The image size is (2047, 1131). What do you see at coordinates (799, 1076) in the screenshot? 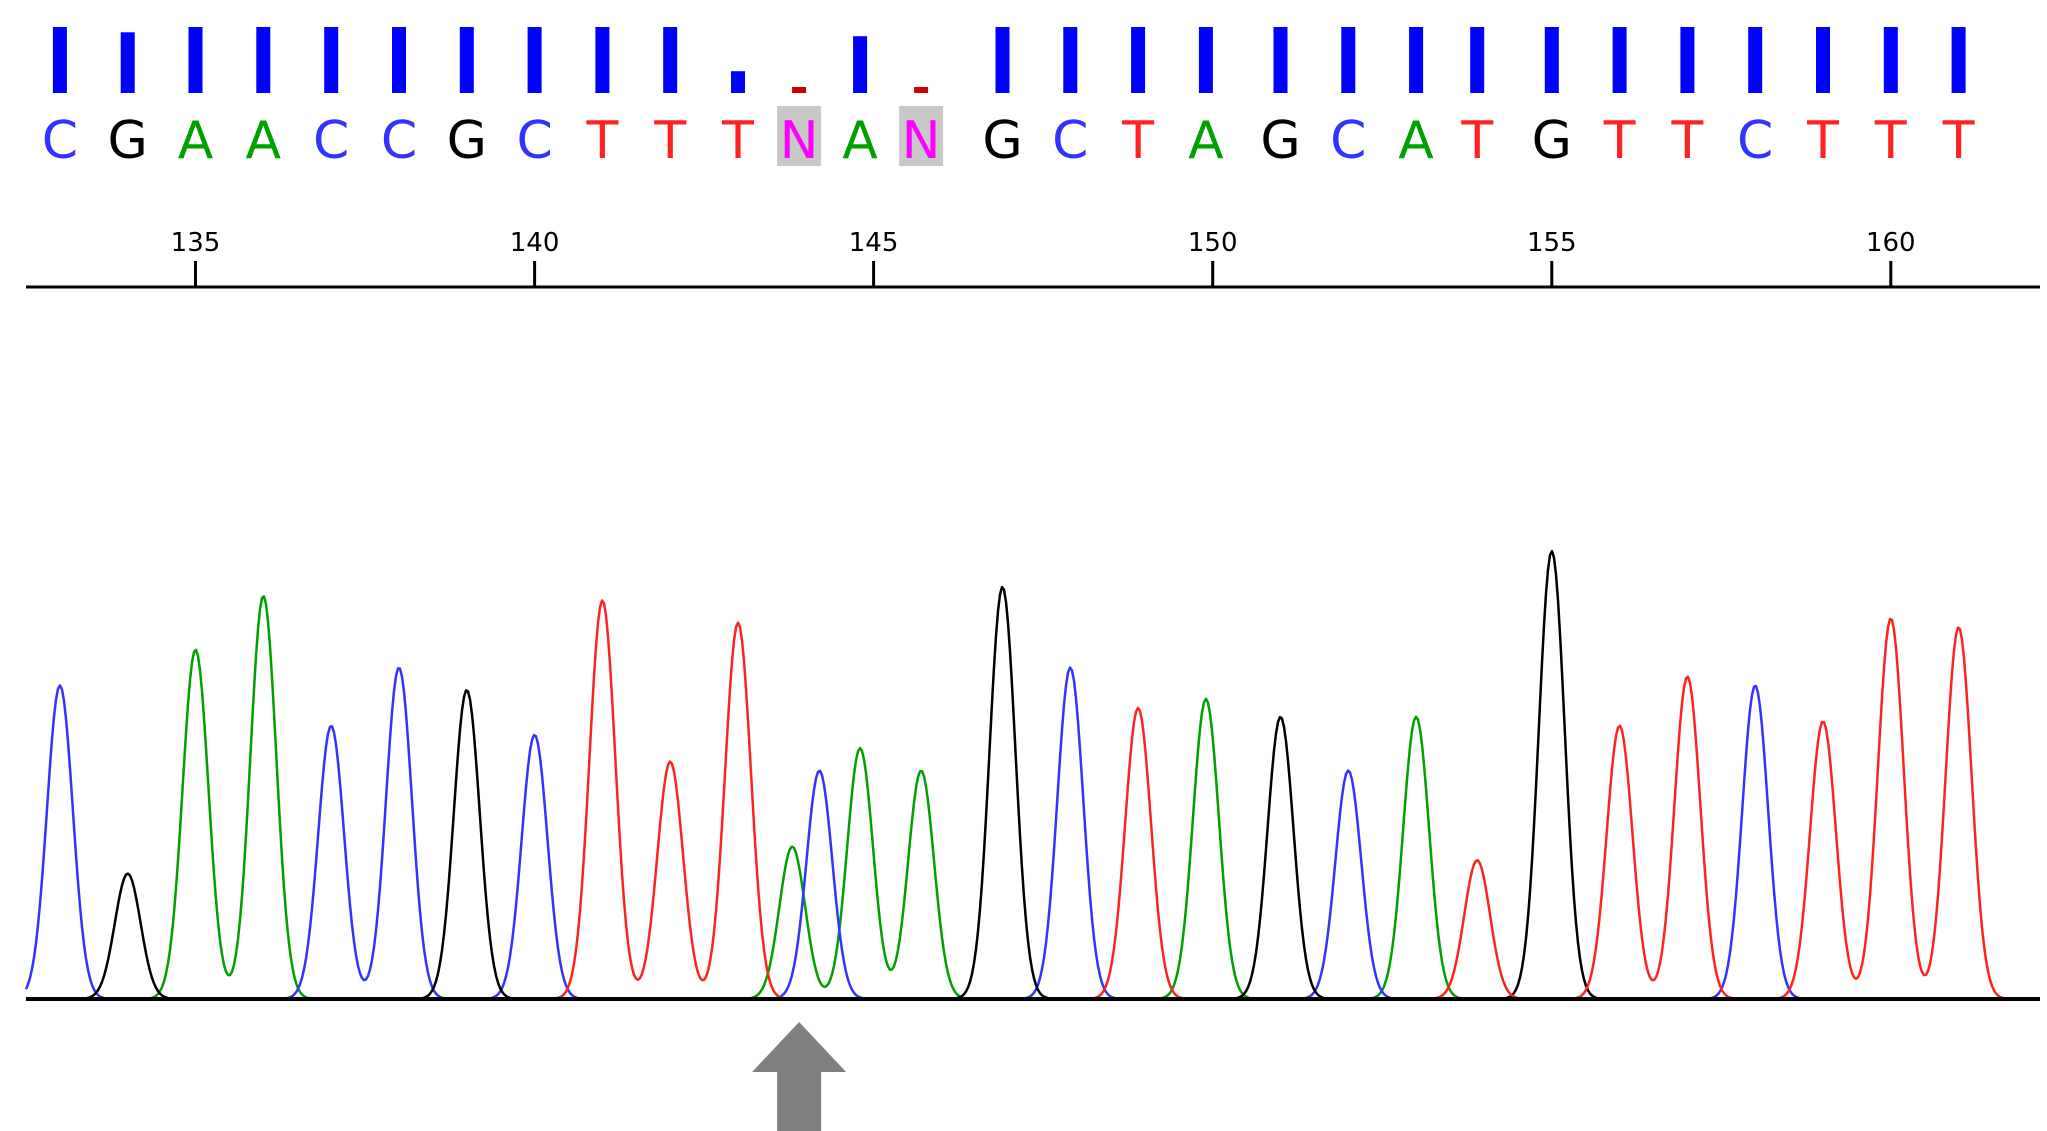
I see `up-arrow-icon` at bounding box center [799, 1076].